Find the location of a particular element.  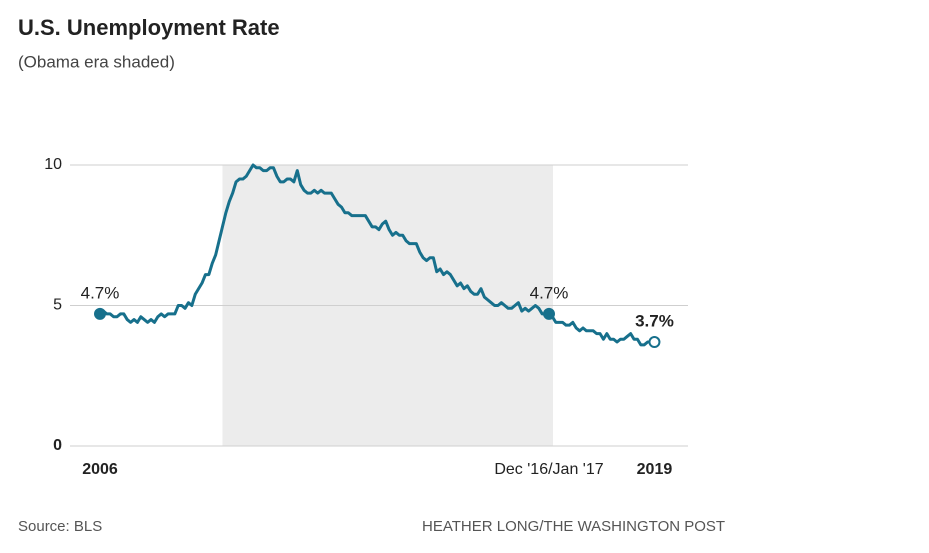

x-tick-label: Dec '16/Jan '17 is located at coordinates (548, 469).